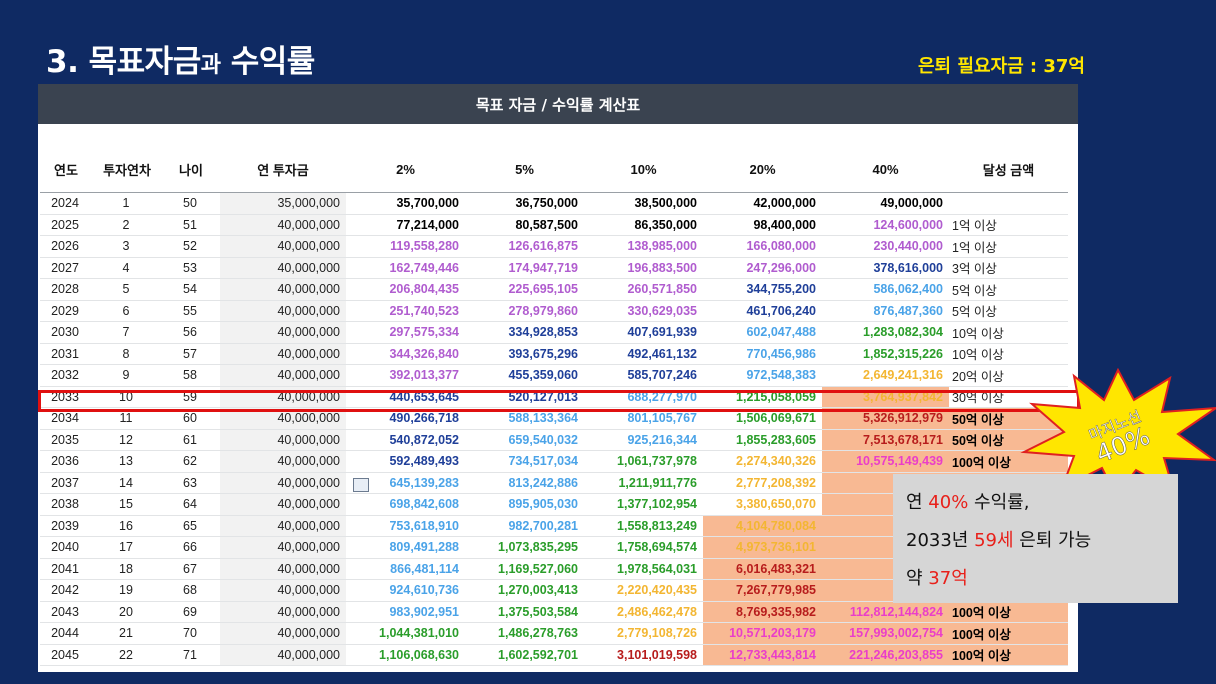 Image resolution: width=1216 pixels, height=684 pixels. Describe the element at coordinates (885, 332) in the screenshot. I see `cell-return-value: 1,283,082,304` at that location.